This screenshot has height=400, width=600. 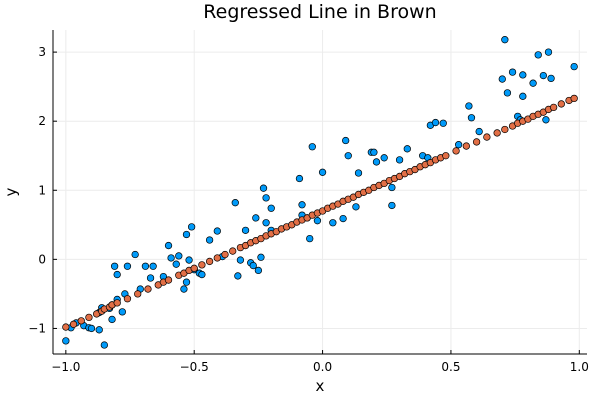 I want to click on y-axis-label: y, so click(x=11, y=191).